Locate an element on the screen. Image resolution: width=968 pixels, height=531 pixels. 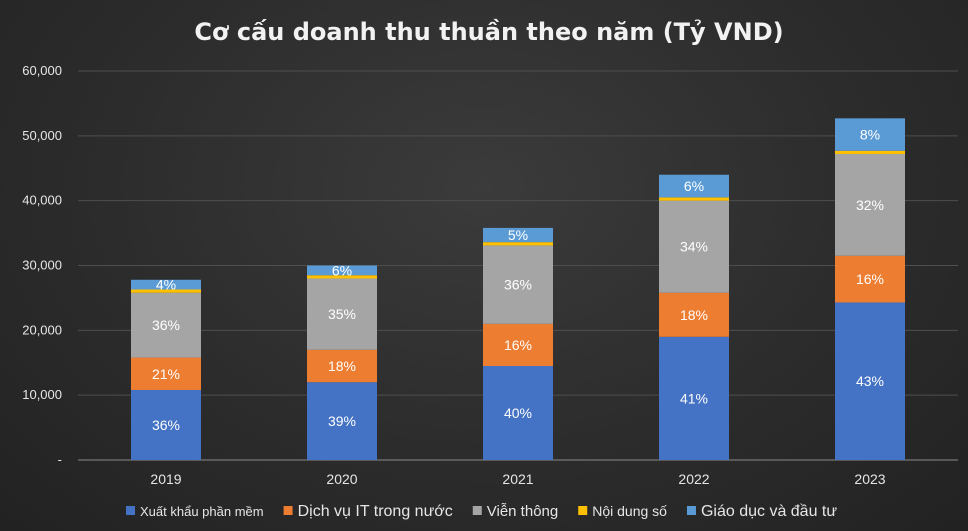
data-label: 39% is located at coordinates (342, 421).